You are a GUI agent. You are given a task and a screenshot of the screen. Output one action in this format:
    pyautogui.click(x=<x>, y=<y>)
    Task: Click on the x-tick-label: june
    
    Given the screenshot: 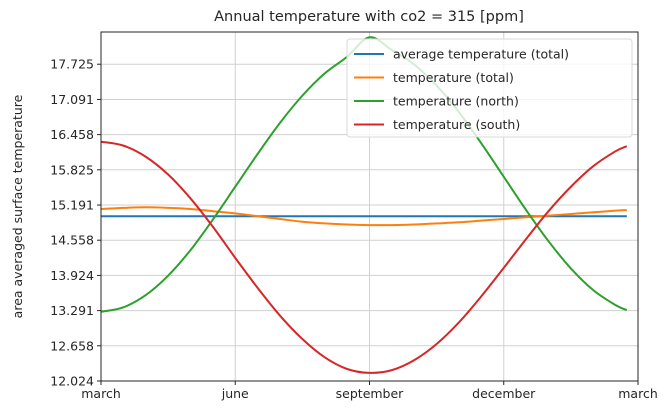 What is the action you would take?
    pyautogui.click(x=235, y=393)
    